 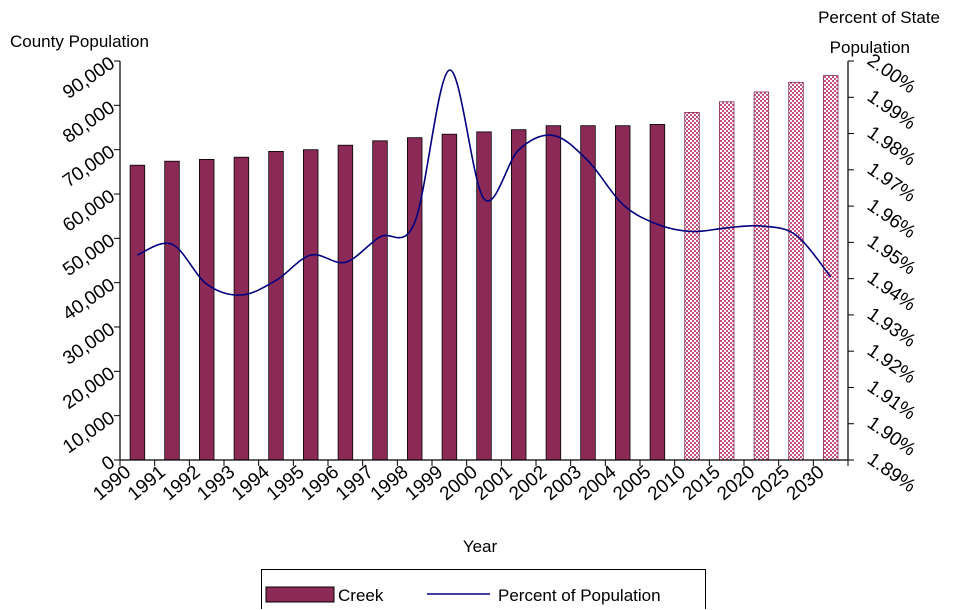 What do you see at coordinates (89, 433) in the screenshot?
I see `left-tick-label: 10,000` at bounding box center [89, 433].